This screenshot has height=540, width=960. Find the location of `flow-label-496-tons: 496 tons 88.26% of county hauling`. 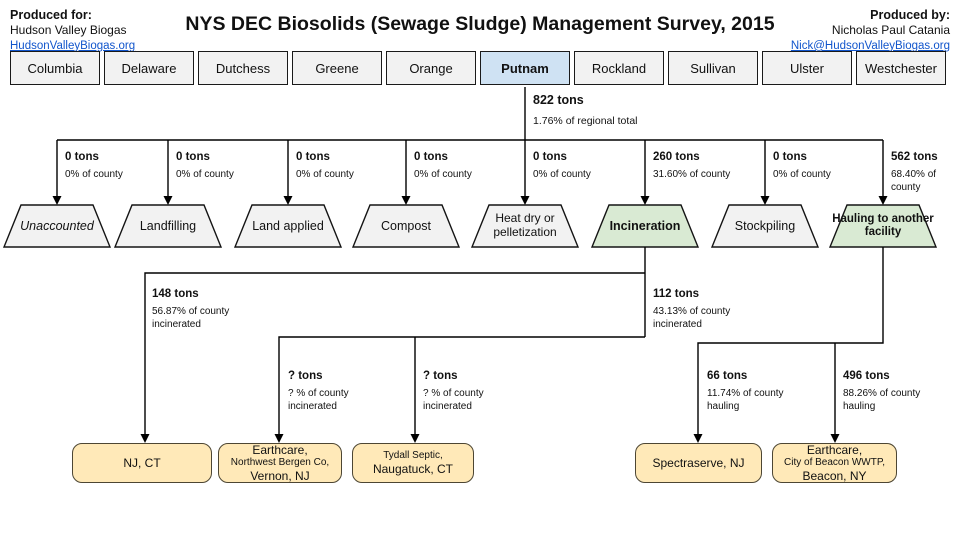

flow-label-496-tons: 496 tons 88.26% of county hauling is located at coordinates (881, 391).